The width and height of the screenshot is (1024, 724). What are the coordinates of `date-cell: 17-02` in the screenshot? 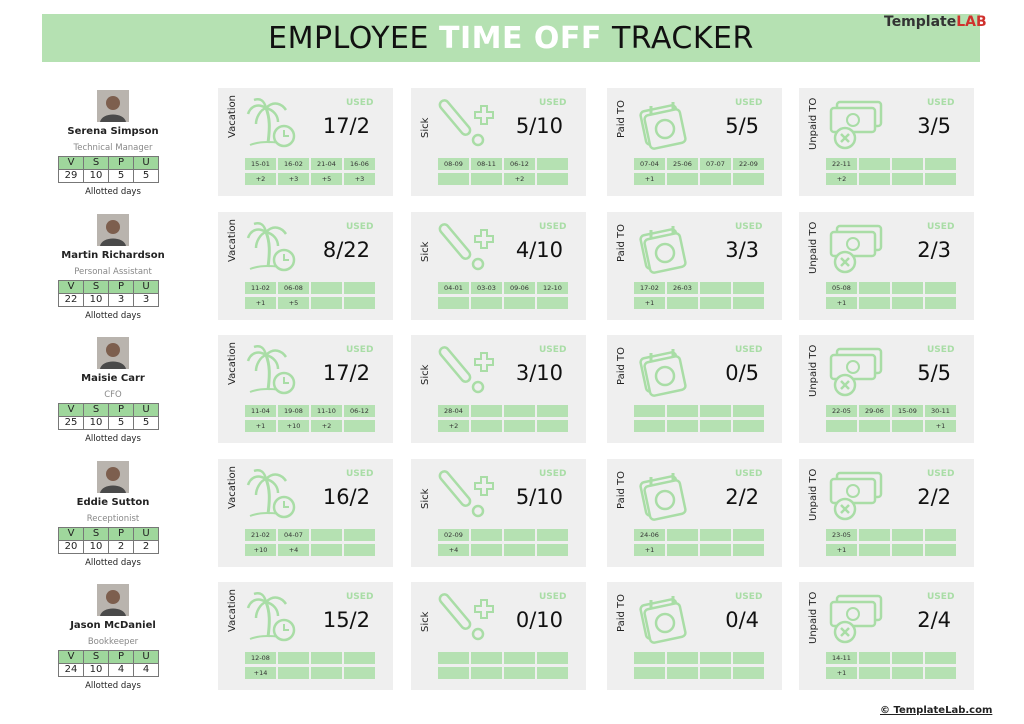 It's located at (649, 287).